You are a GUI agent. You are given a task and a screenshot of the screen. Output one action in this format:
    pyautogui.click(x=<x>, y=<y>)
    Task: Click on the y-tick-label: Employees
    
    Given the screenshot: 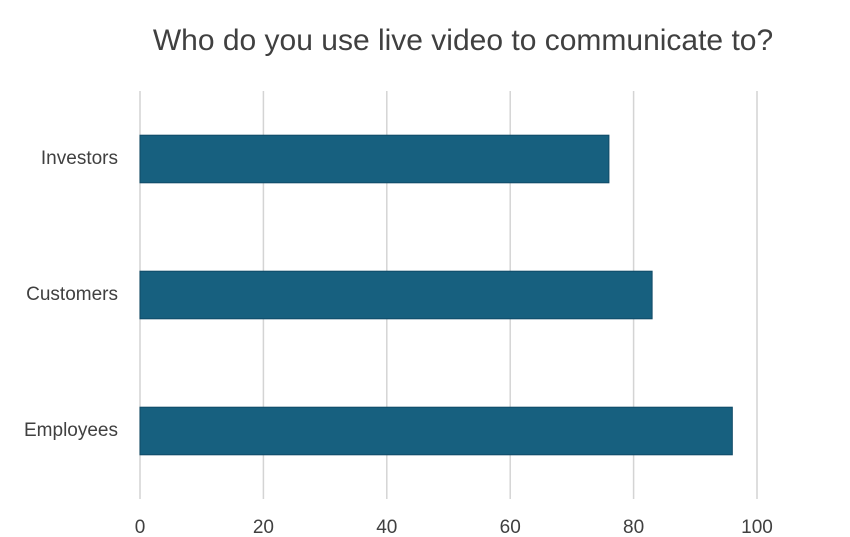 What is the action you would take?
    pyautogui.click(x=71, y=430)
    